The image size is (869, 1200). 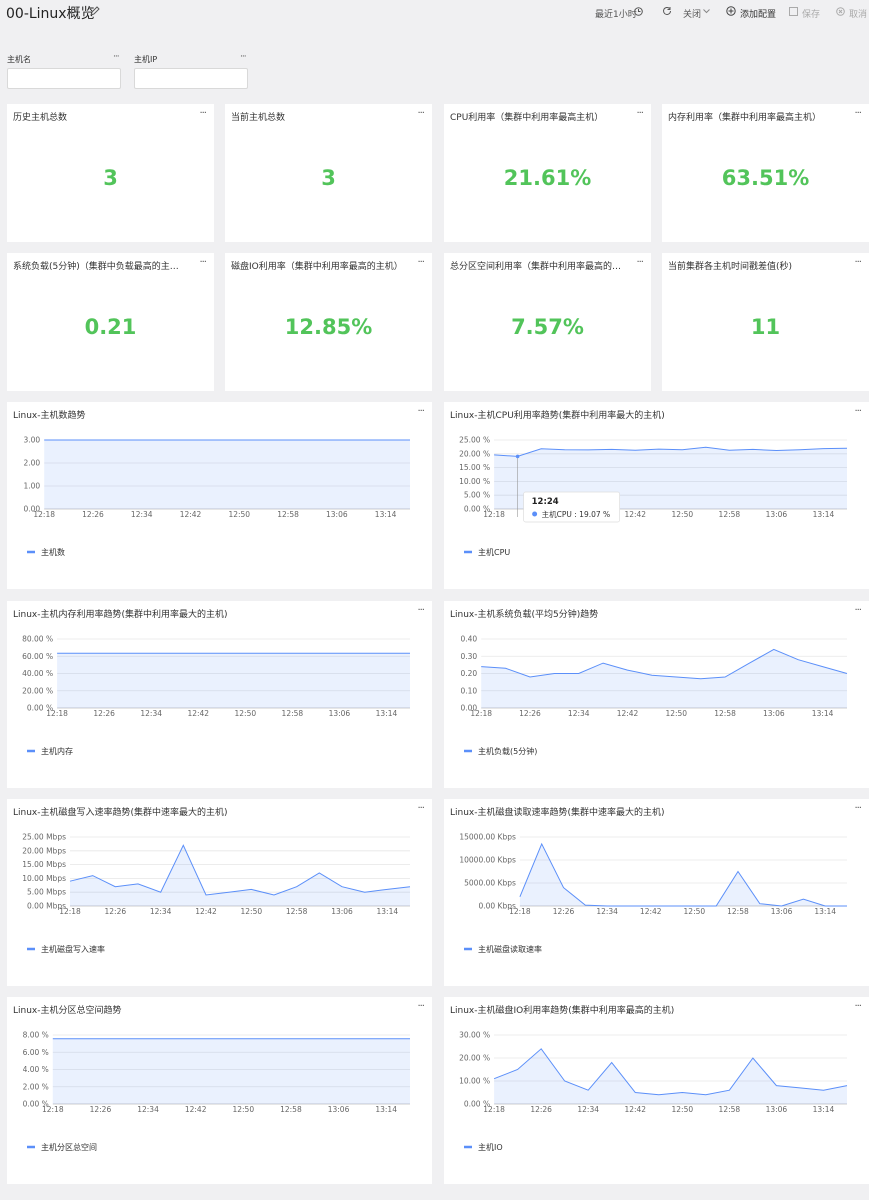 What do you see at coordinates (527, 118) in the screenshot?
I see `stat-title: CPU利用率（集群中利用率最高主机）` at bounding box center [527, 118].